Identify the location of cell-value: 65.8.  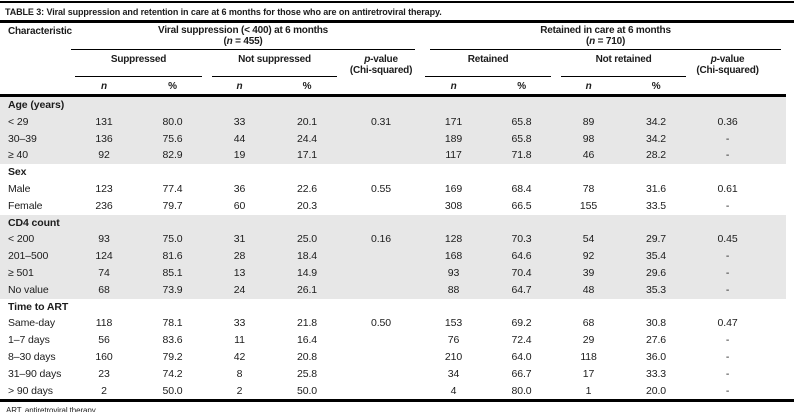
(522, 122).